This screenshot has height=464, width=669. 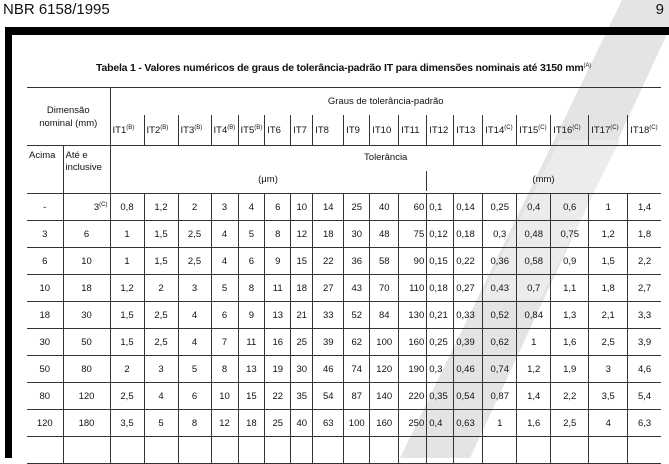 I want to click on grade-label: IT16, so click(x=563, y=130).